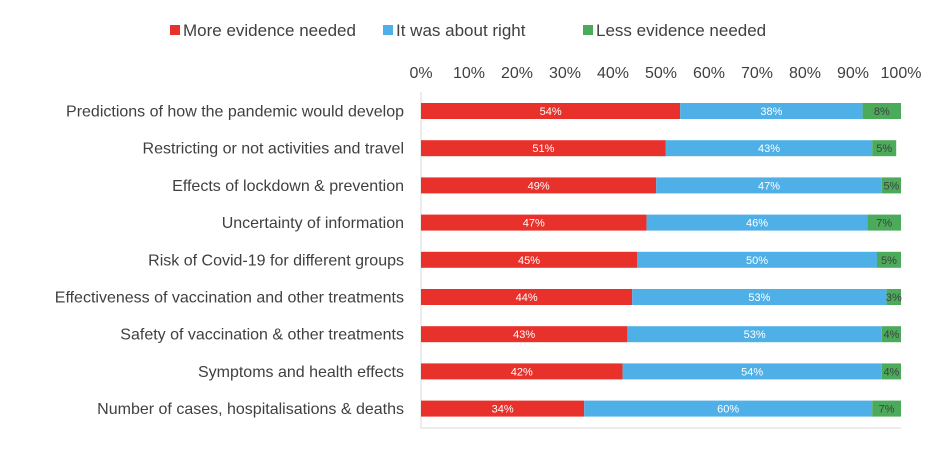 The width and height of the screenshot is (940, 460). Describe the element at coordinates (301, 372) in the screenshot. I see `category-label: Symptoms and health effects` at that location.